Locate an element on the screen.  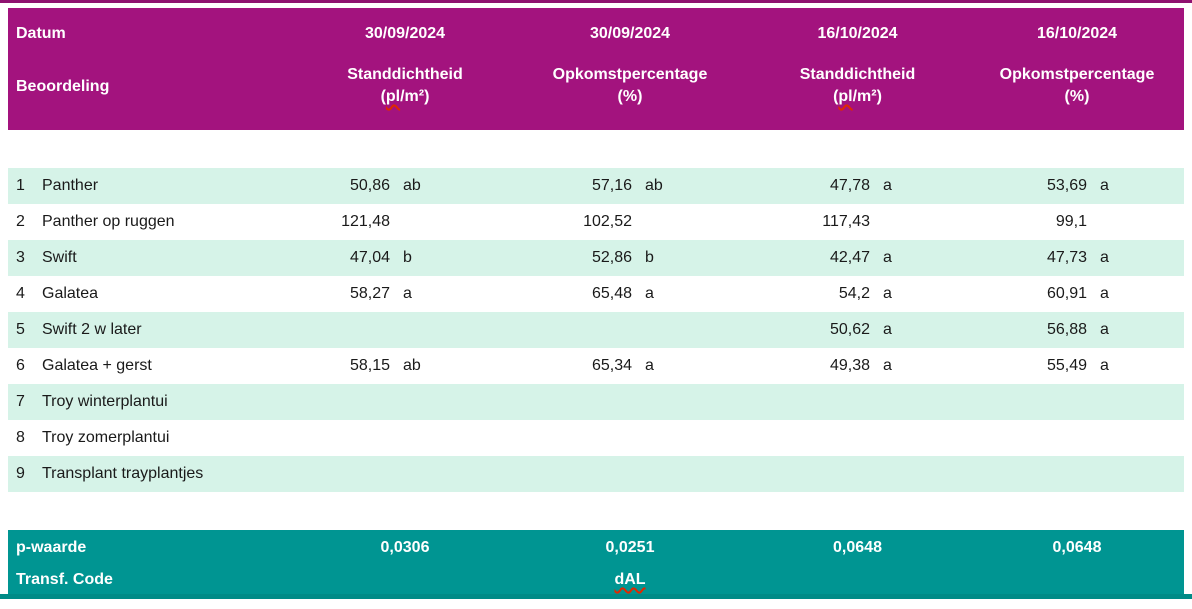
row-number: 9 is located at coordinates (20, 473).